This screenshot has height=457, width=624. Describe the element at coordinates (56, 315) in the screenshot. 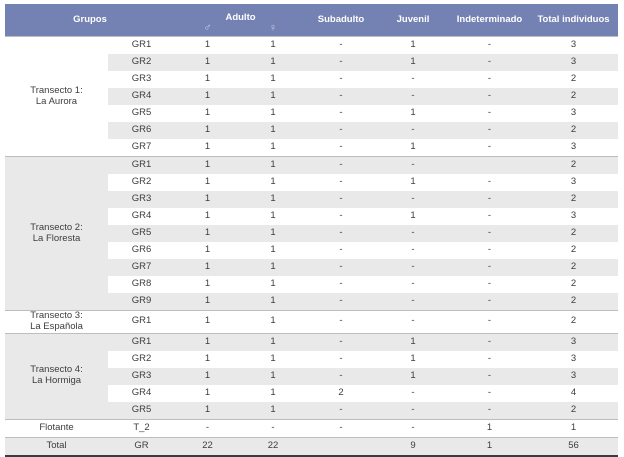

I see `section-label-line: Transecto 3:` at that location.